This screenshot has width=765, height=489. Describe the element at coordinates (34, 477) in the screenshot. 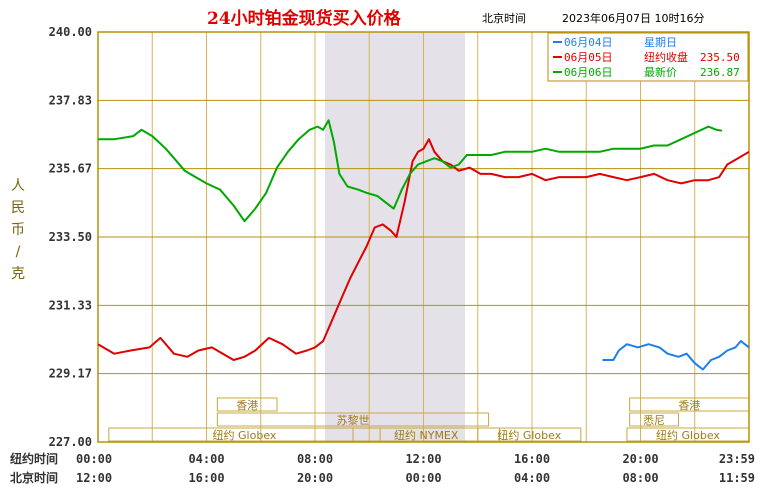

I see `row-label-bj: 北京时间` at that location.